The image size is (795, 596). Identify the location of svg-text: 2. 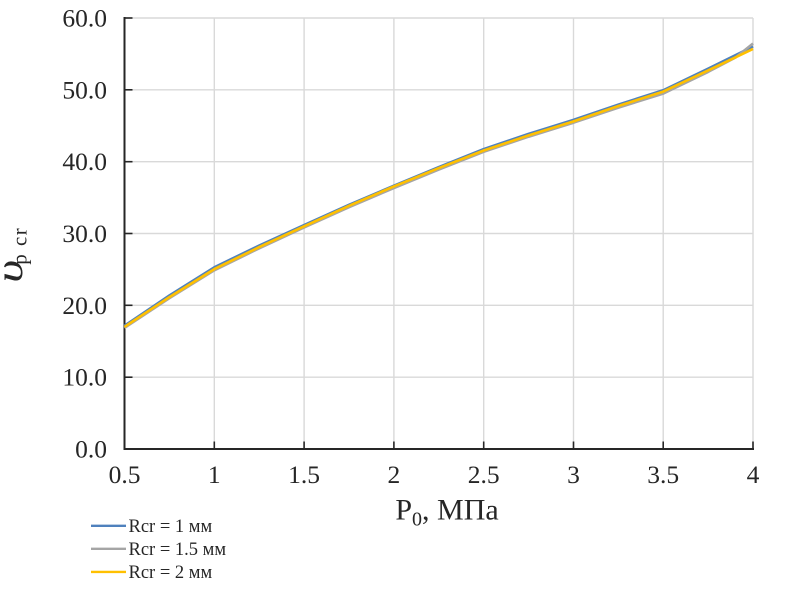
(394, 474).